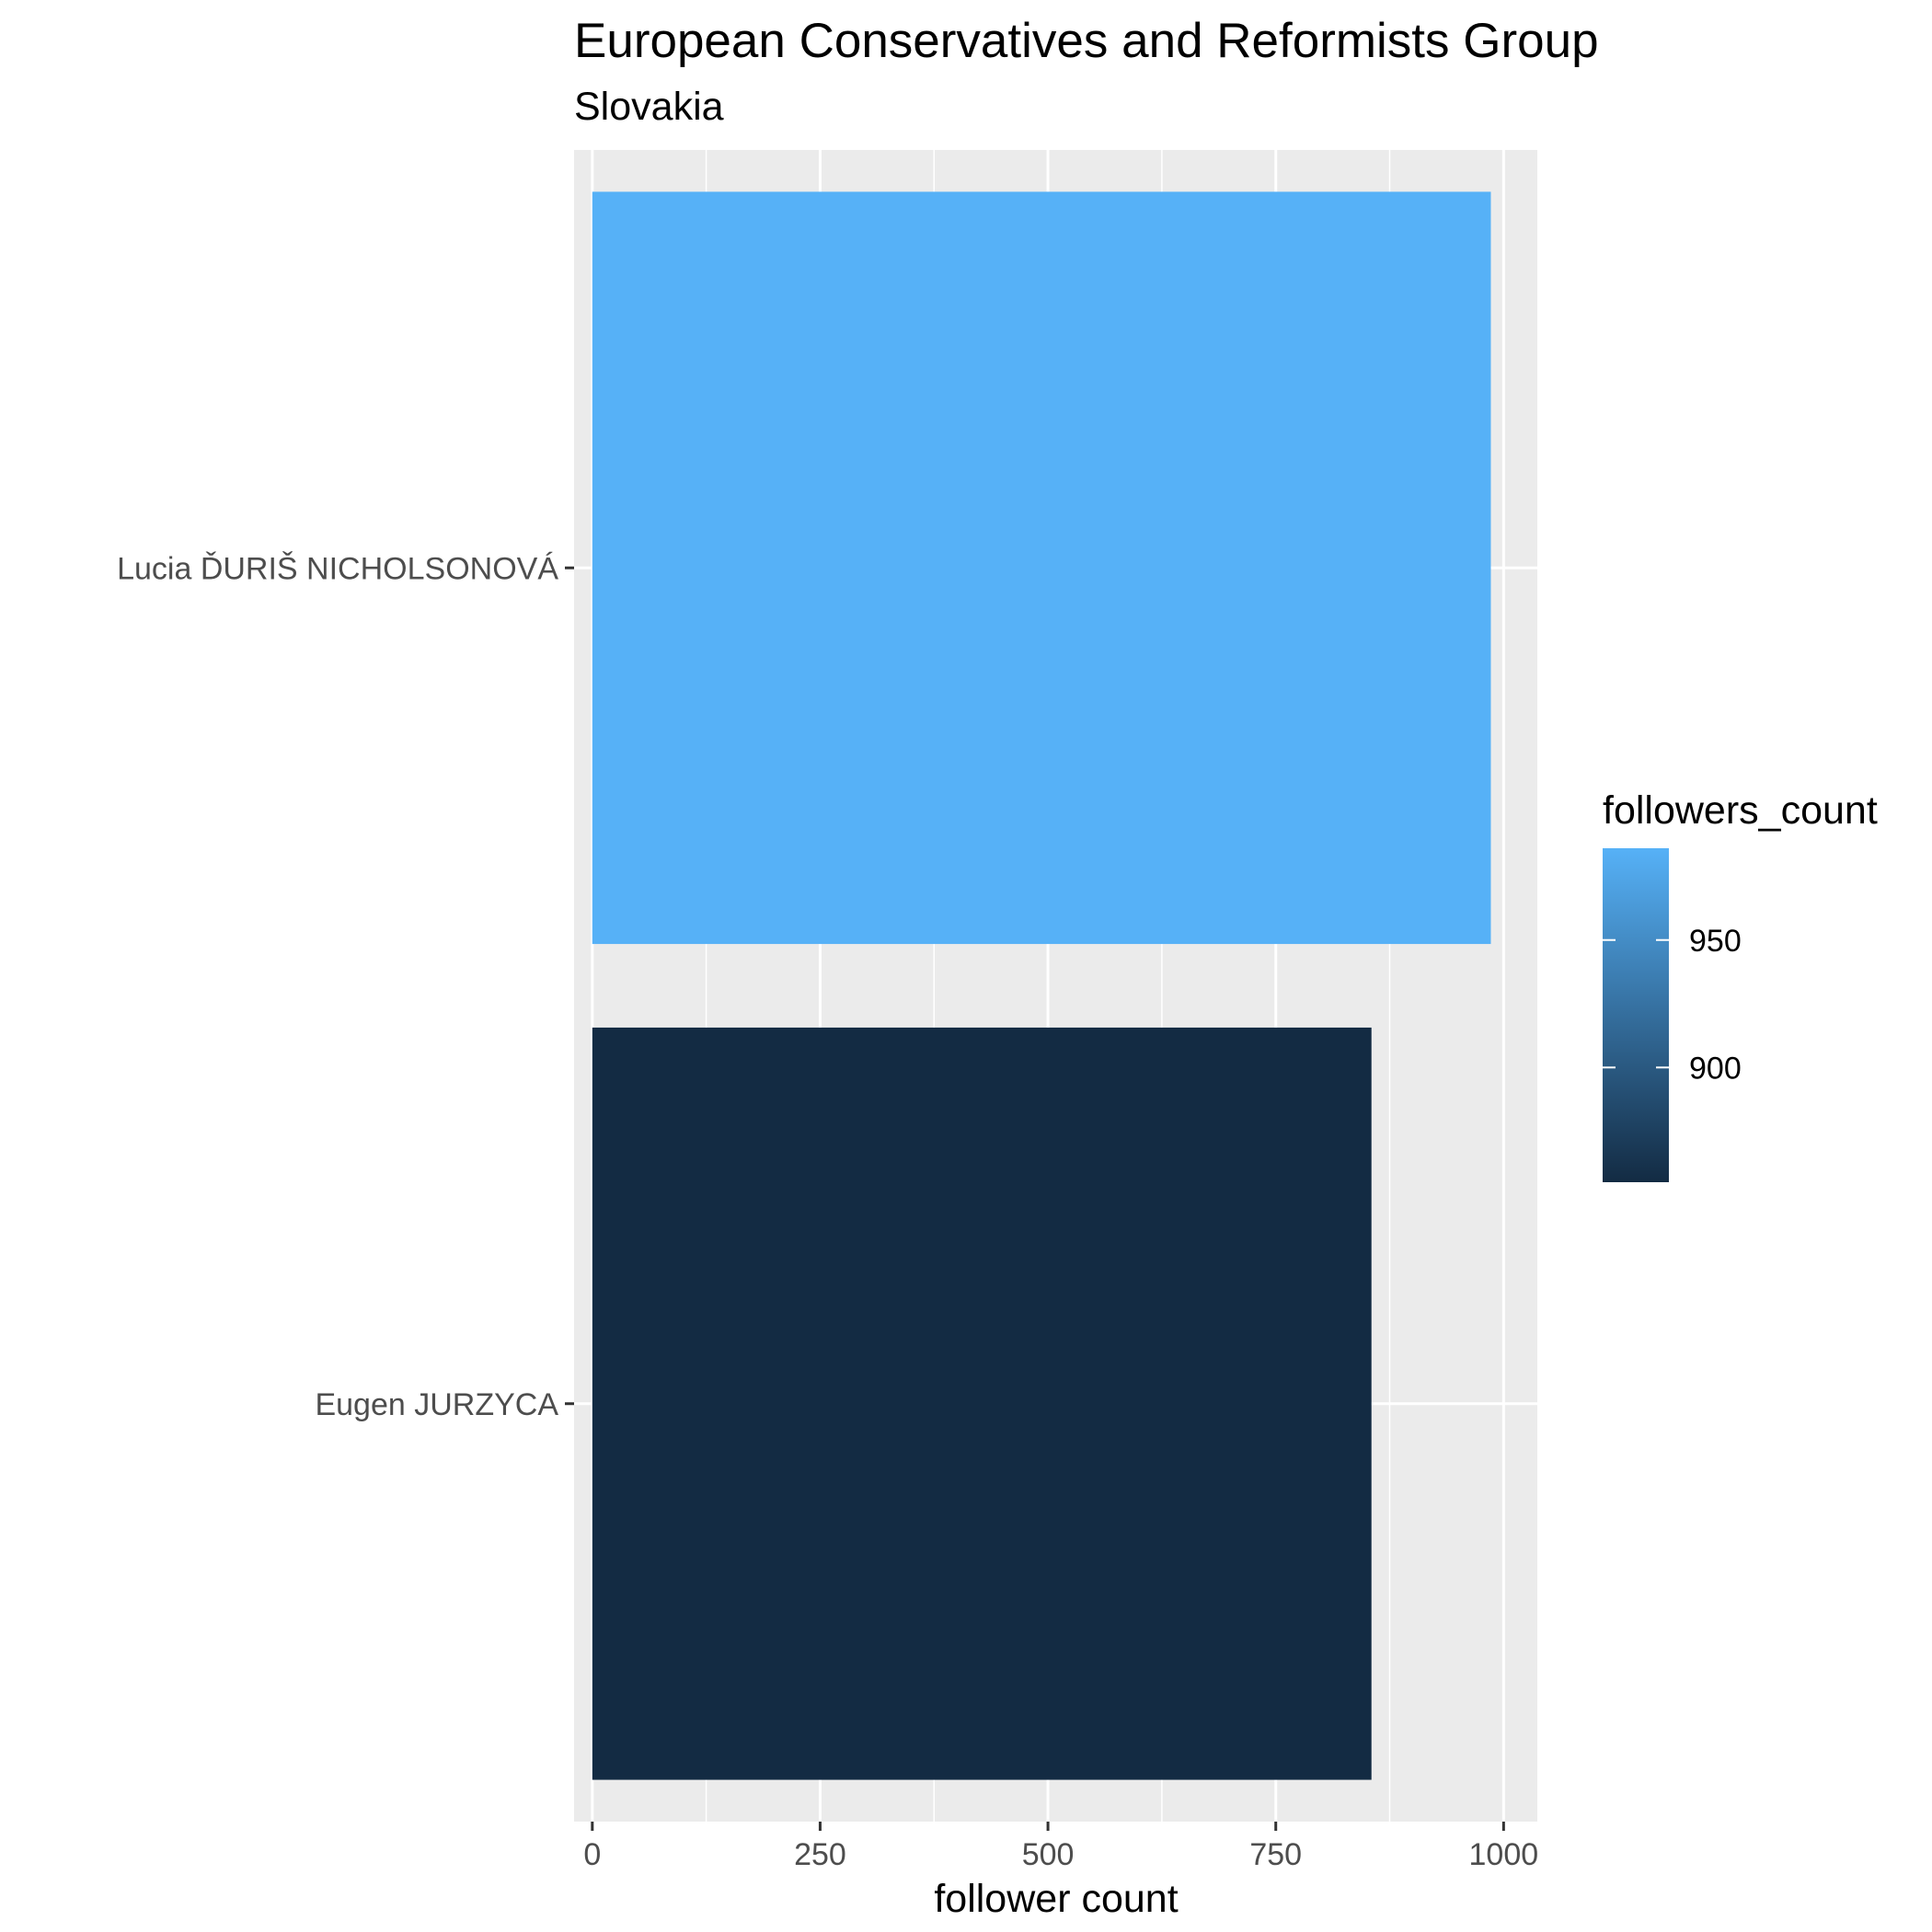  Describe the element at coordinates (649, 107) in the screenshot. I see `chart-subtitle: Slovakia` at that location.